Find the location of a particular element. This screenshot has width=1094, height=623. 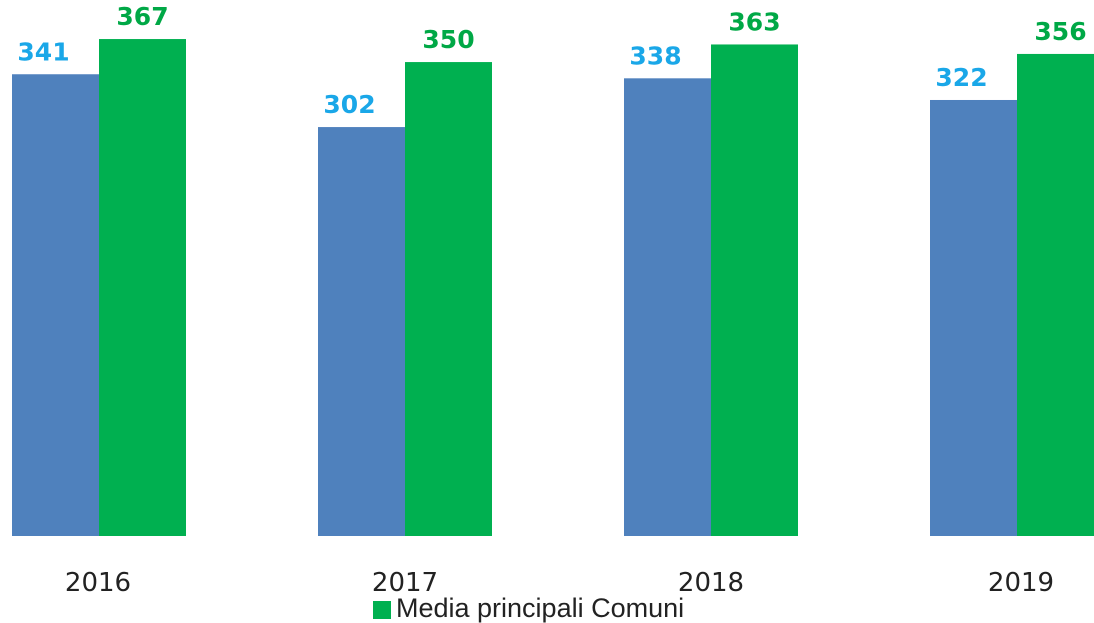

data-label-2018-series-1: 338 is located at coordinates (655, 55).